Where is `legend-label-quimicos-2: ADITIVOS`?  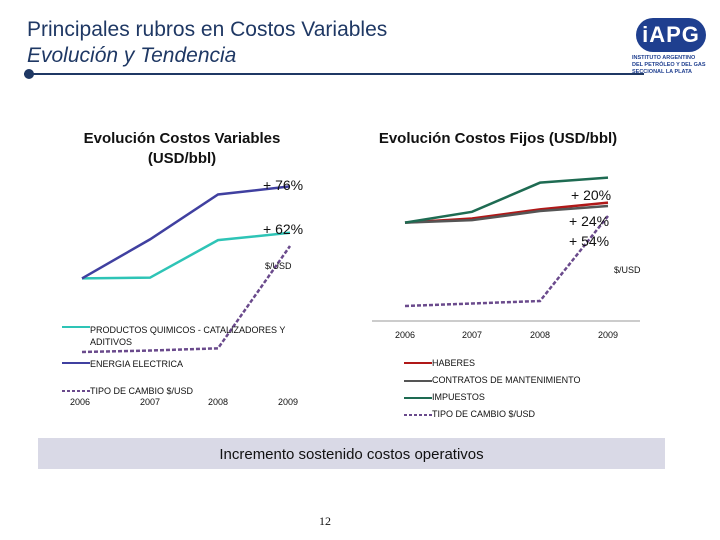
legend-label-quimicos-2: ADITIVOS is located at coordinates (111, 342).